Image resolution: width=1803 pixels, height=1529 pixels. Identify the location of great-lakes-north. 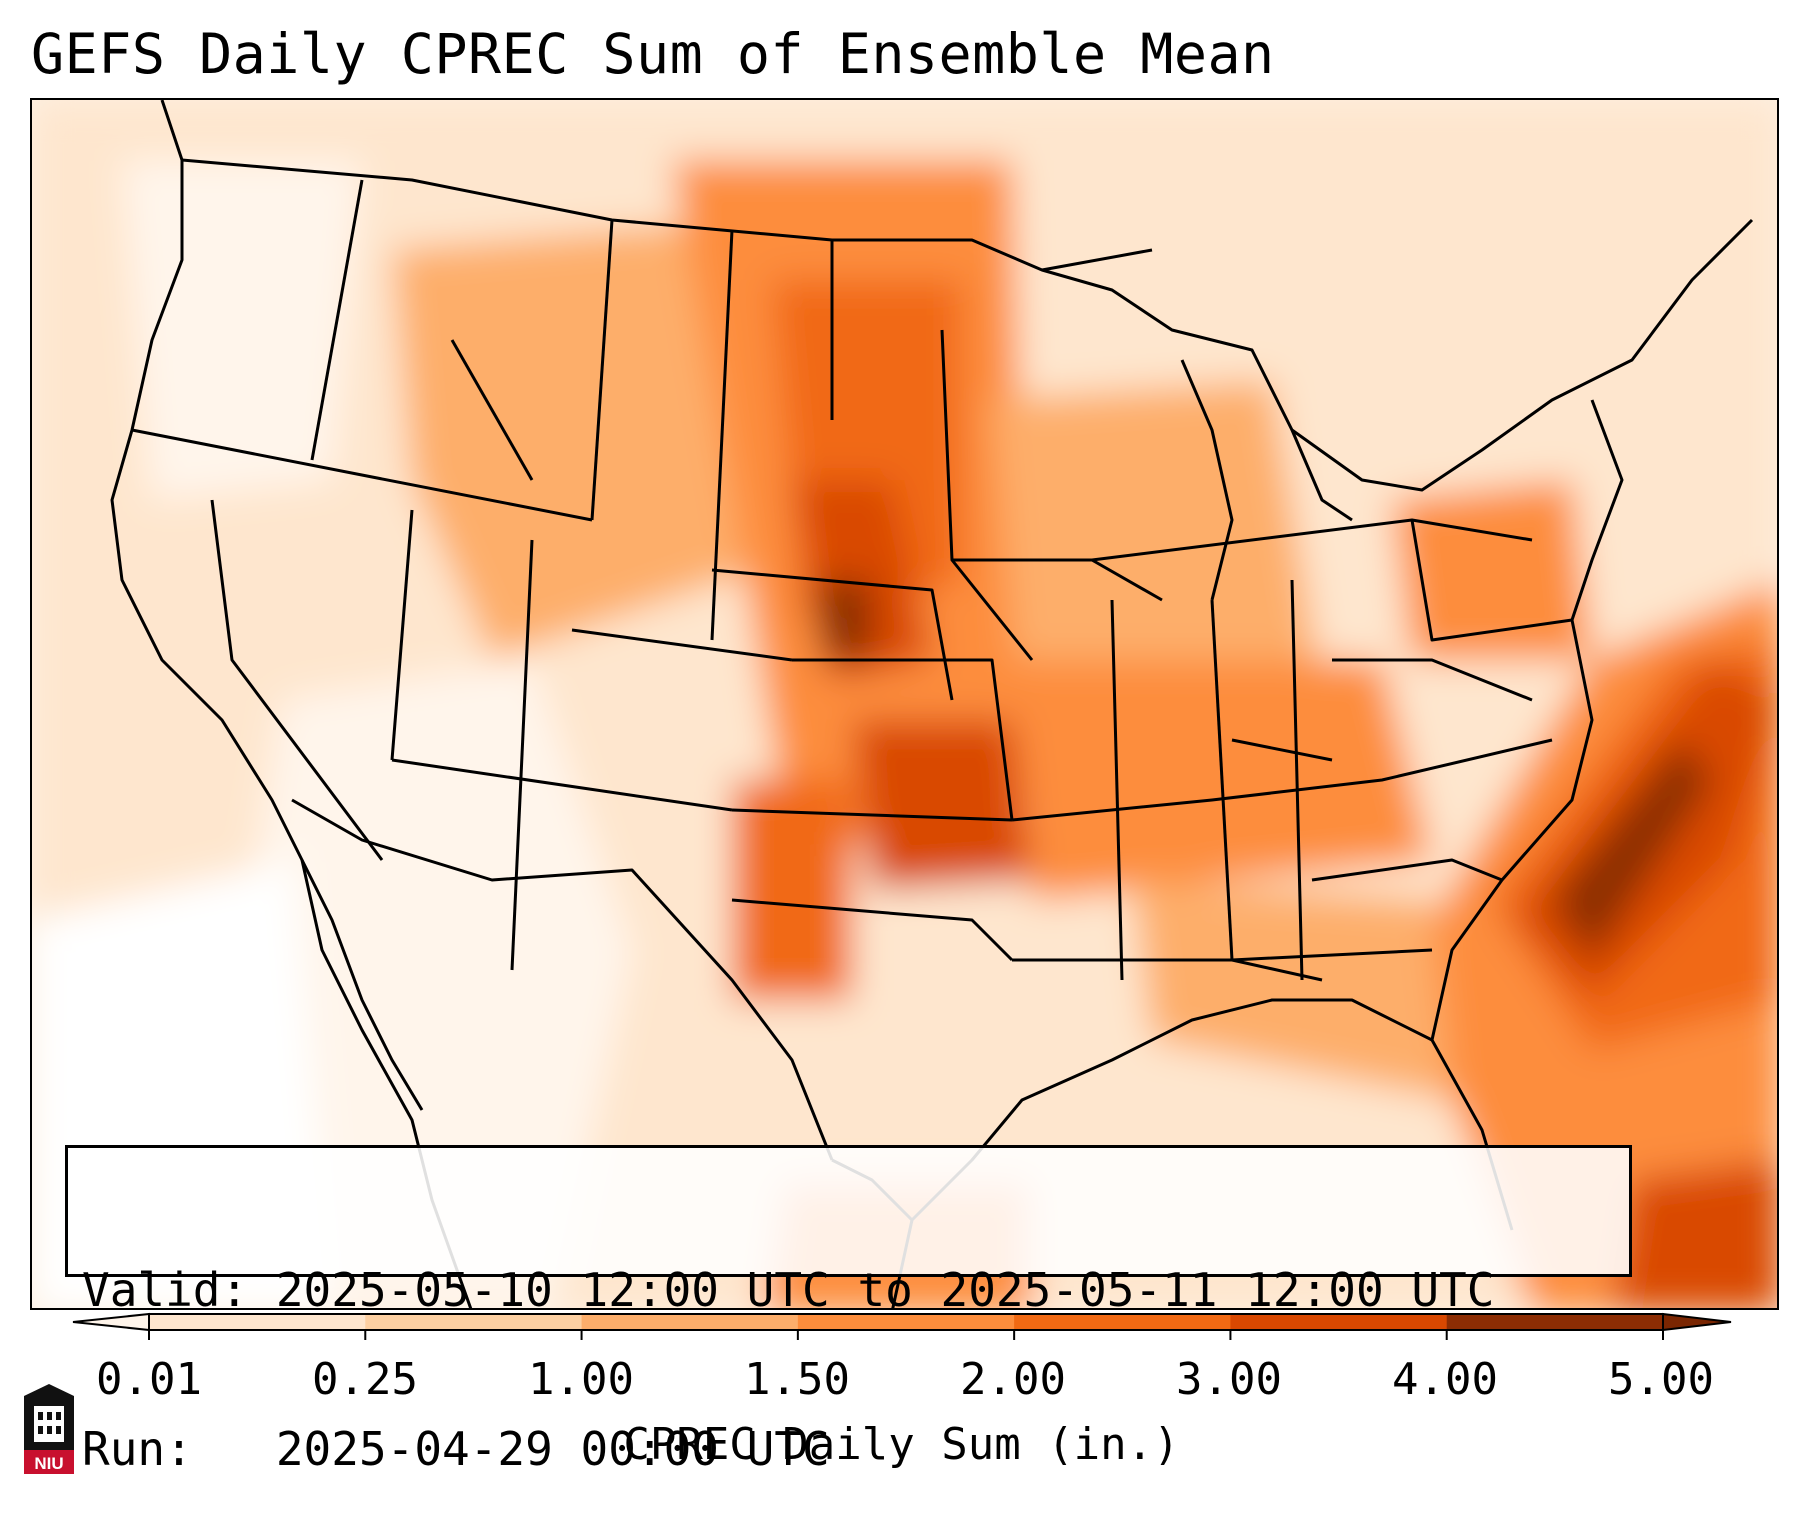
(1397, 355).